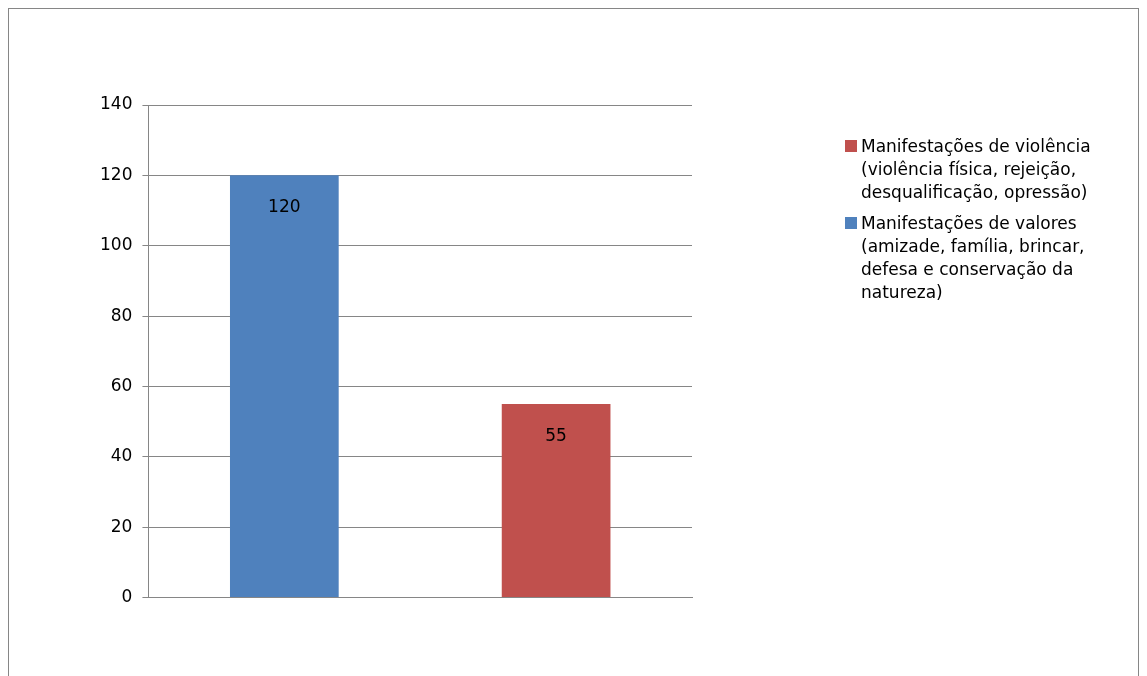 The image size is (1147, 676). I want to click on y-tick-label: 120, so click(116, 173).